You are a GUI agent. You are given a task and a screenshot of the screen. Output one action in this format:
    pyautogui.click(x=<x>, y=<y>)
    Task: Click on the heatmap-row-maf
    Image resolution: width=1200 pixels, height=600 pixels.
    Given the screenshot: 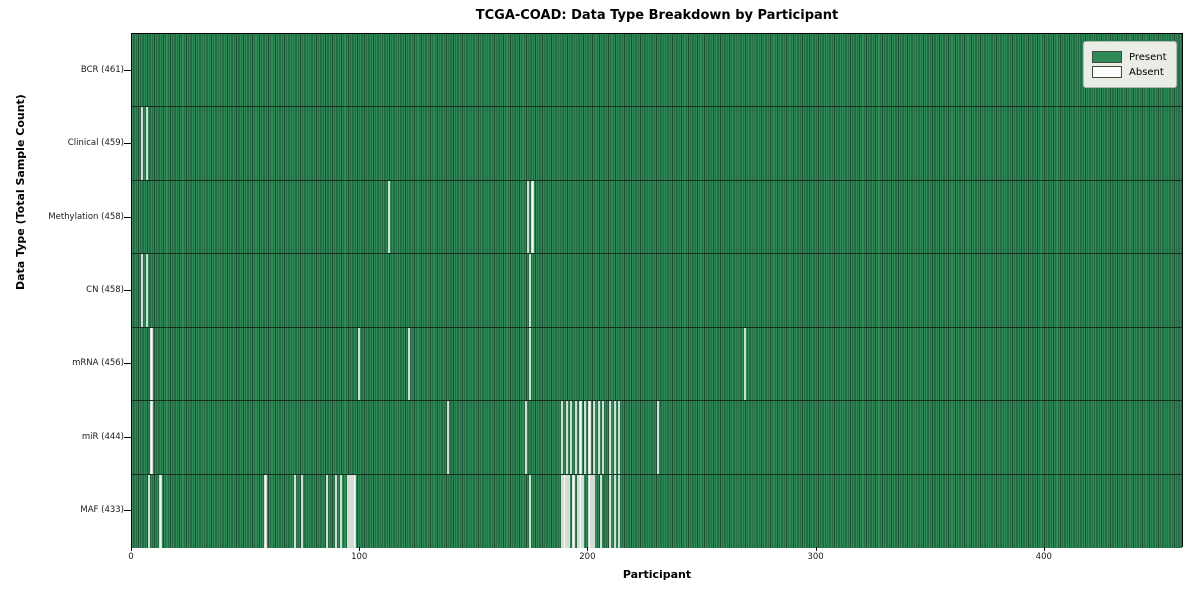 What is the action you would take?
    pyautogui.click(x=657, y=511)
    